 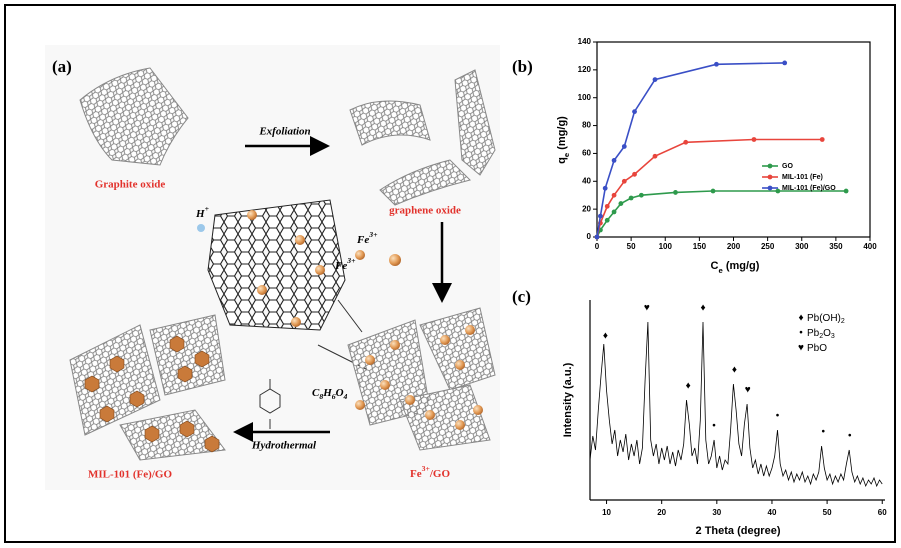 What do you see at coordinates (585, 69) in the screenshot?
I see `y-tick-label: 120` at bounding box center [585, 69].